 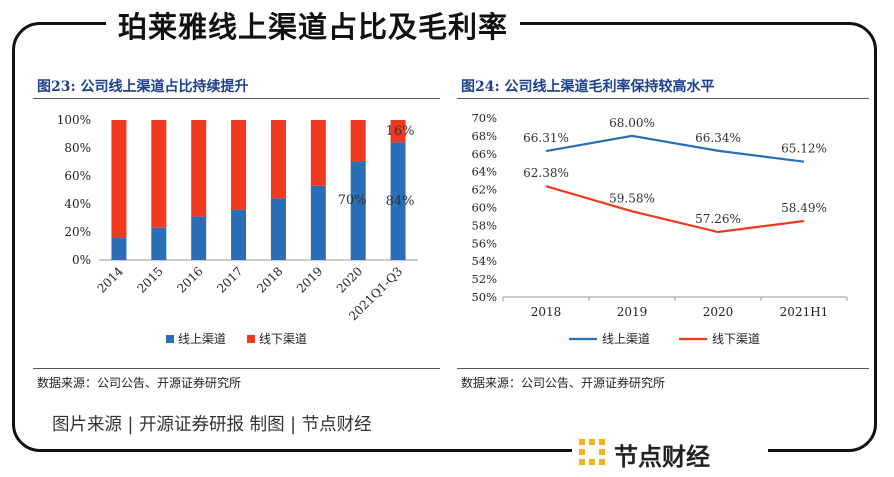 What do you see at coordinates (675, 148) in the screenshot?
I see `line-online` at bounding box center [675, 148].